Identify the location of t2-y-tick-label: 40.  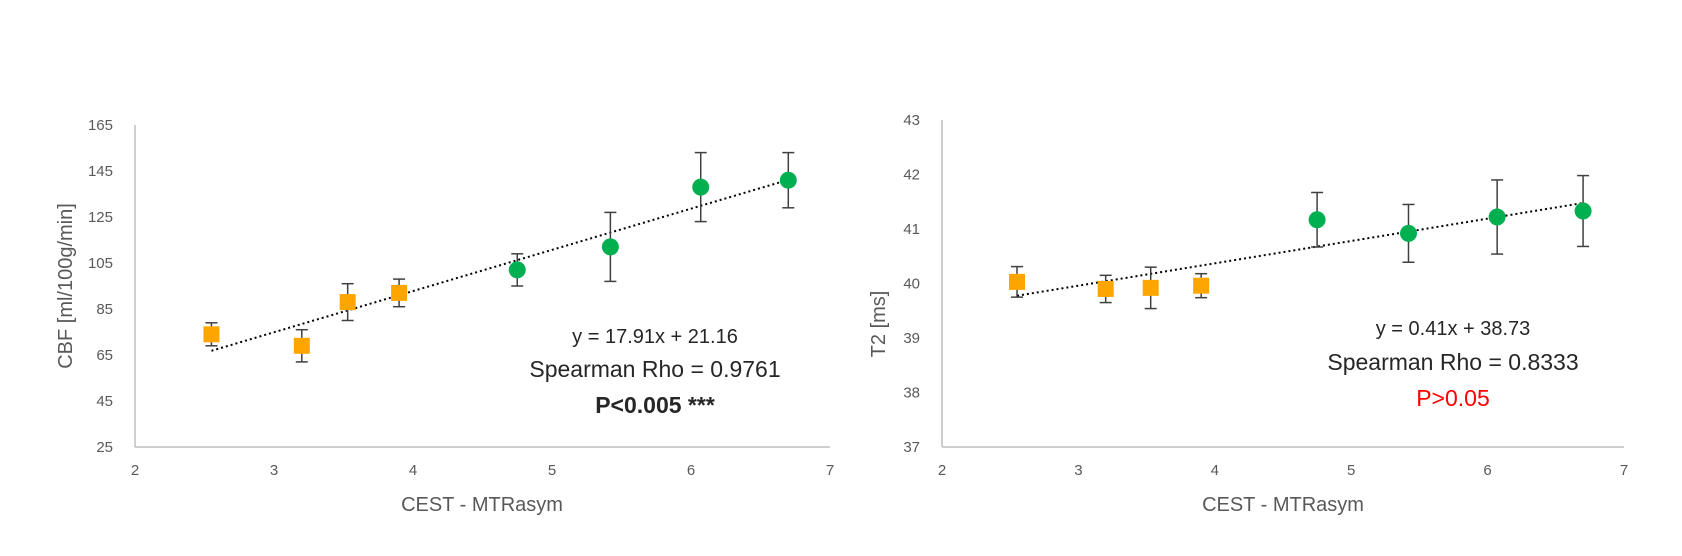
(911, 284).